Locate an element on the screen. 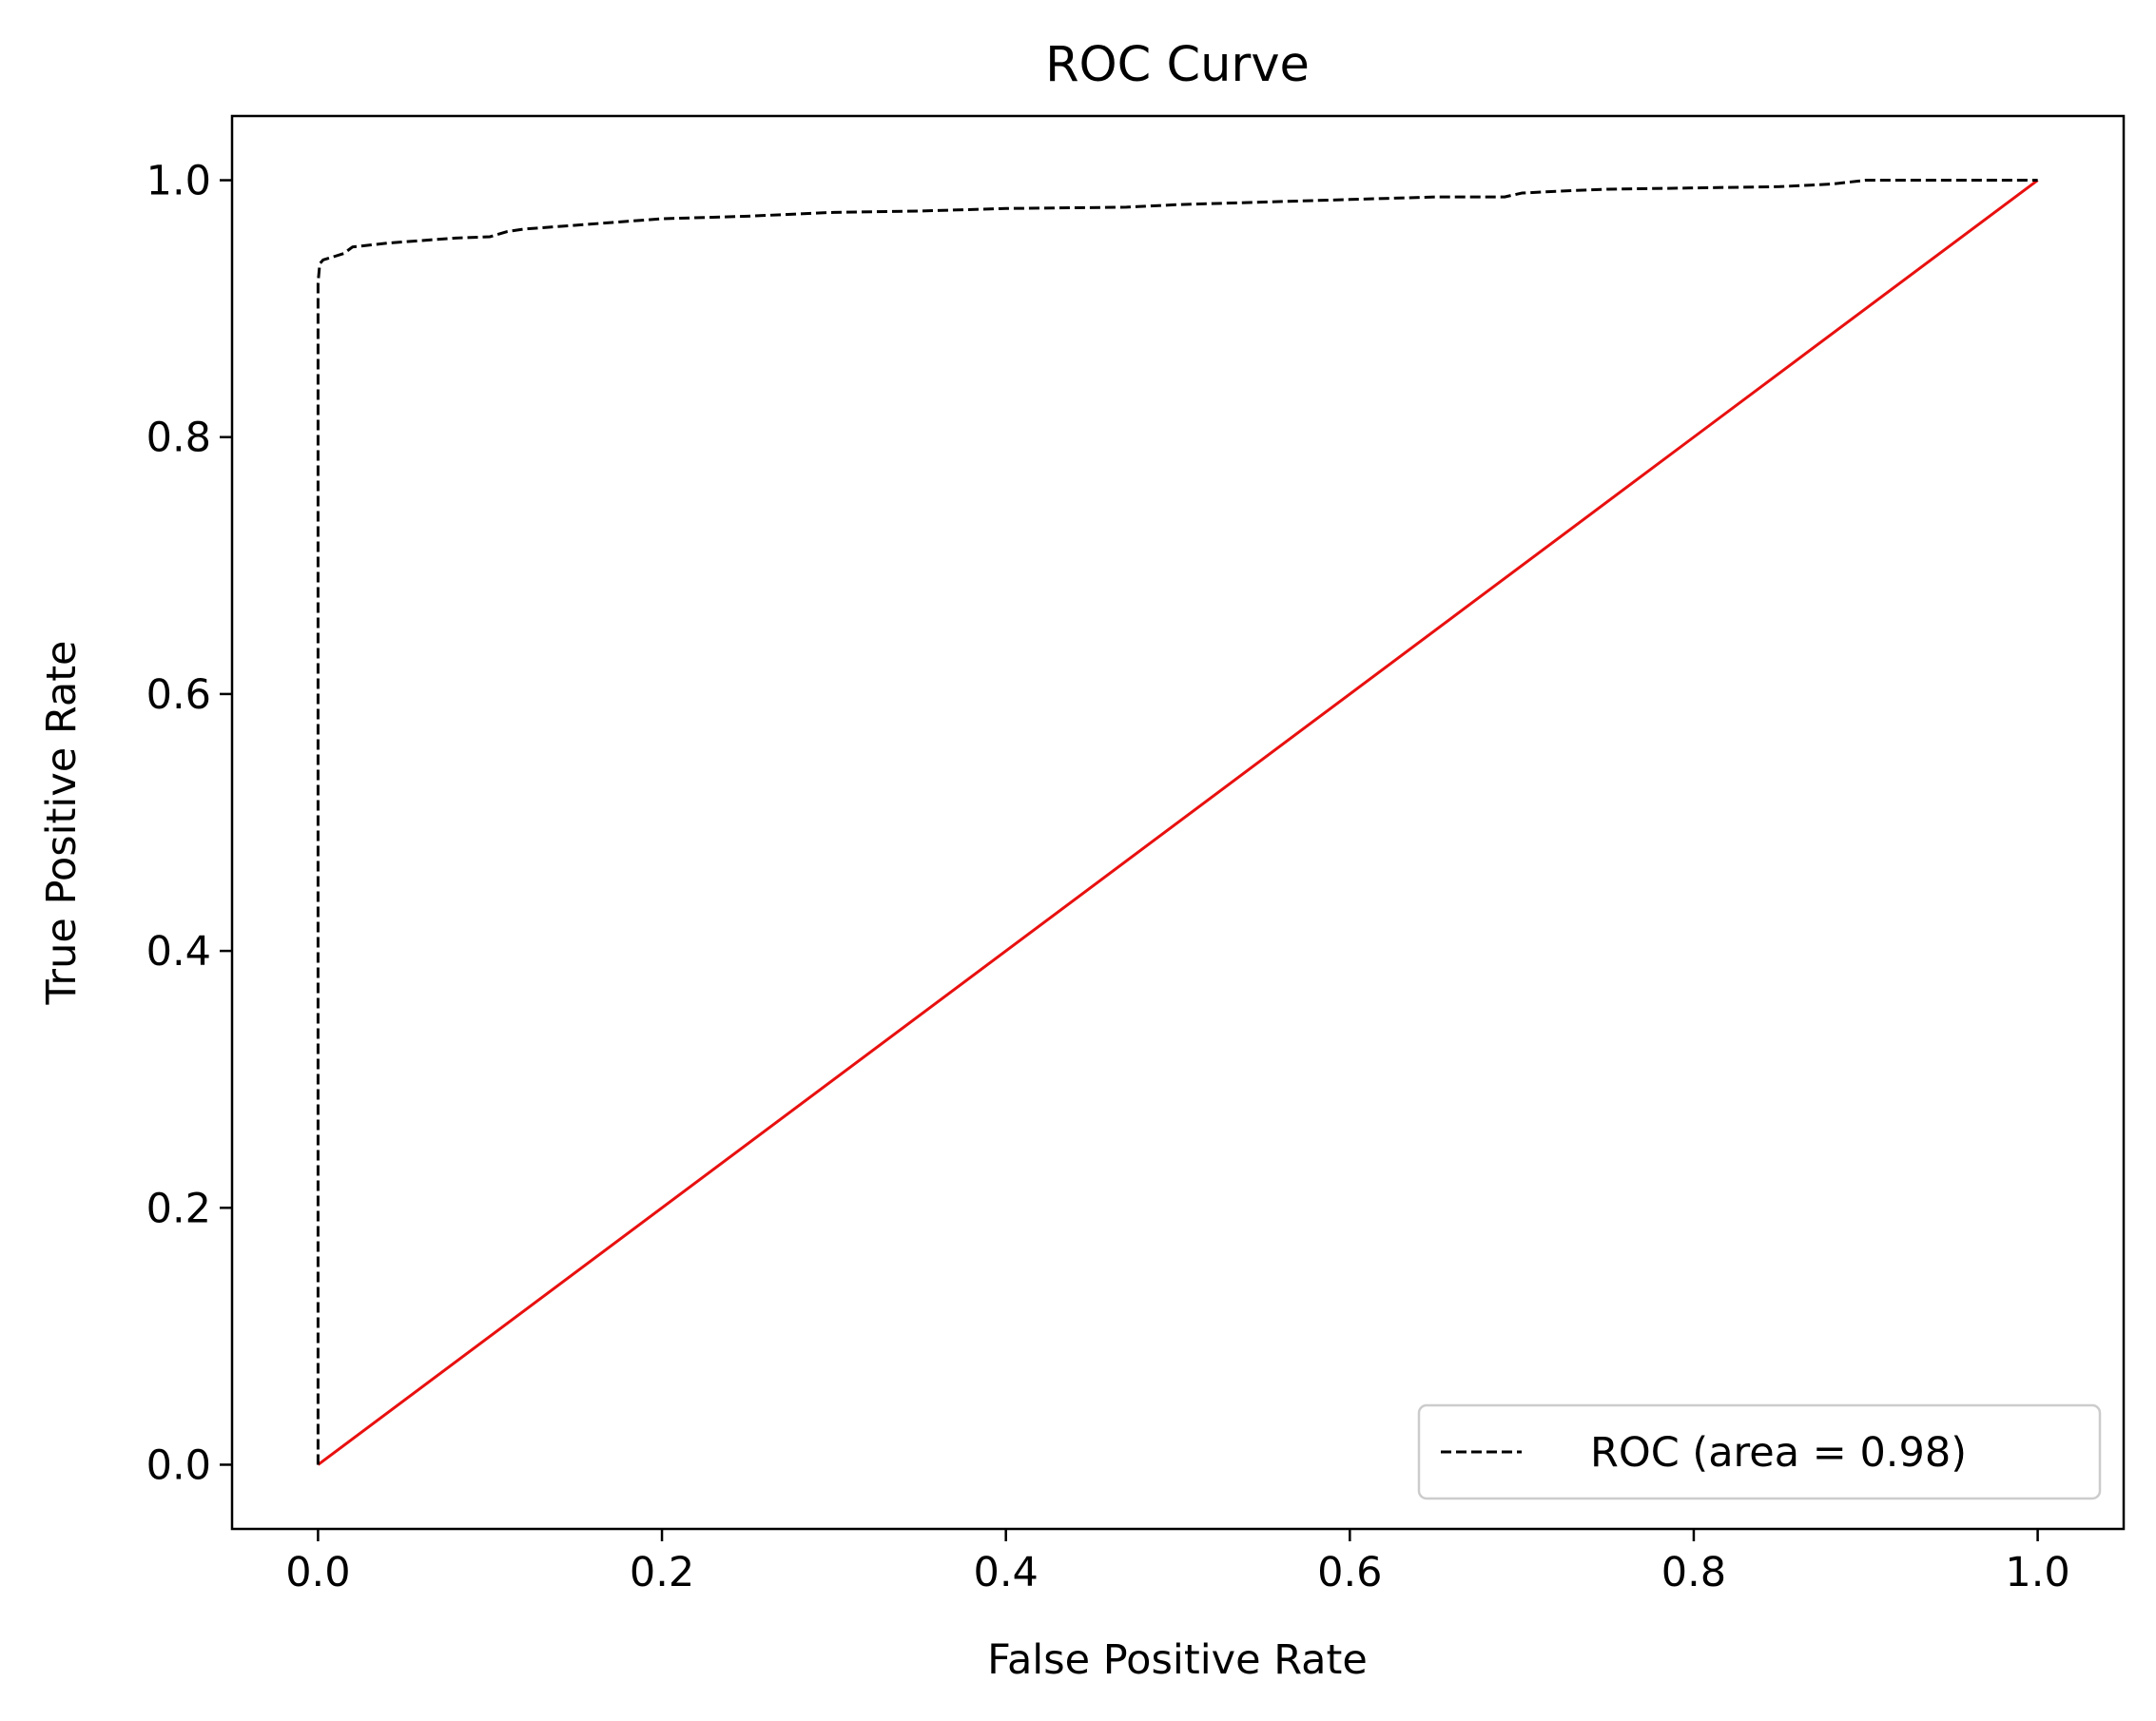 The width and height of the screenshot is (2156, 1721). x-axis: 0.0 0.2 0.4 0.6 0.8 1.0 is located at coordinates (1177, 1562).